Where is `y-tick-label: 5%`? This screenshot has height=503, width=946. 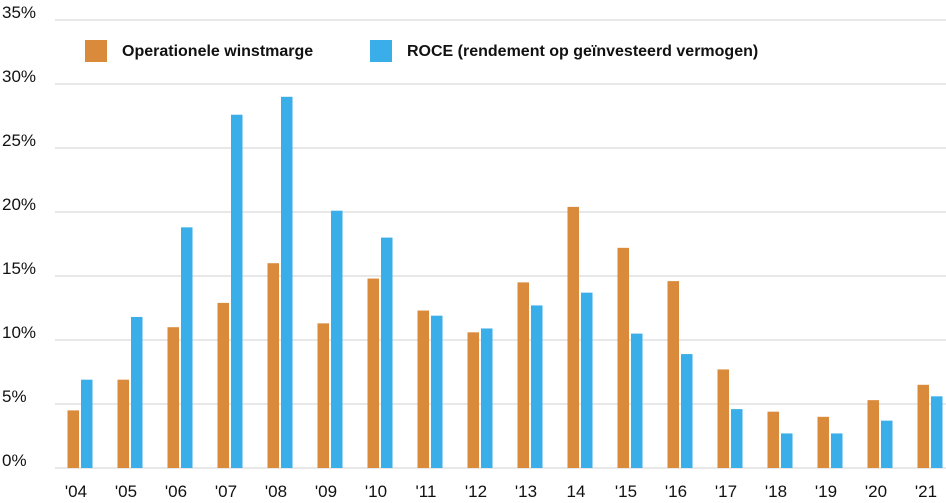
y-tick-label: 5% is located at coordinates (14, 396).